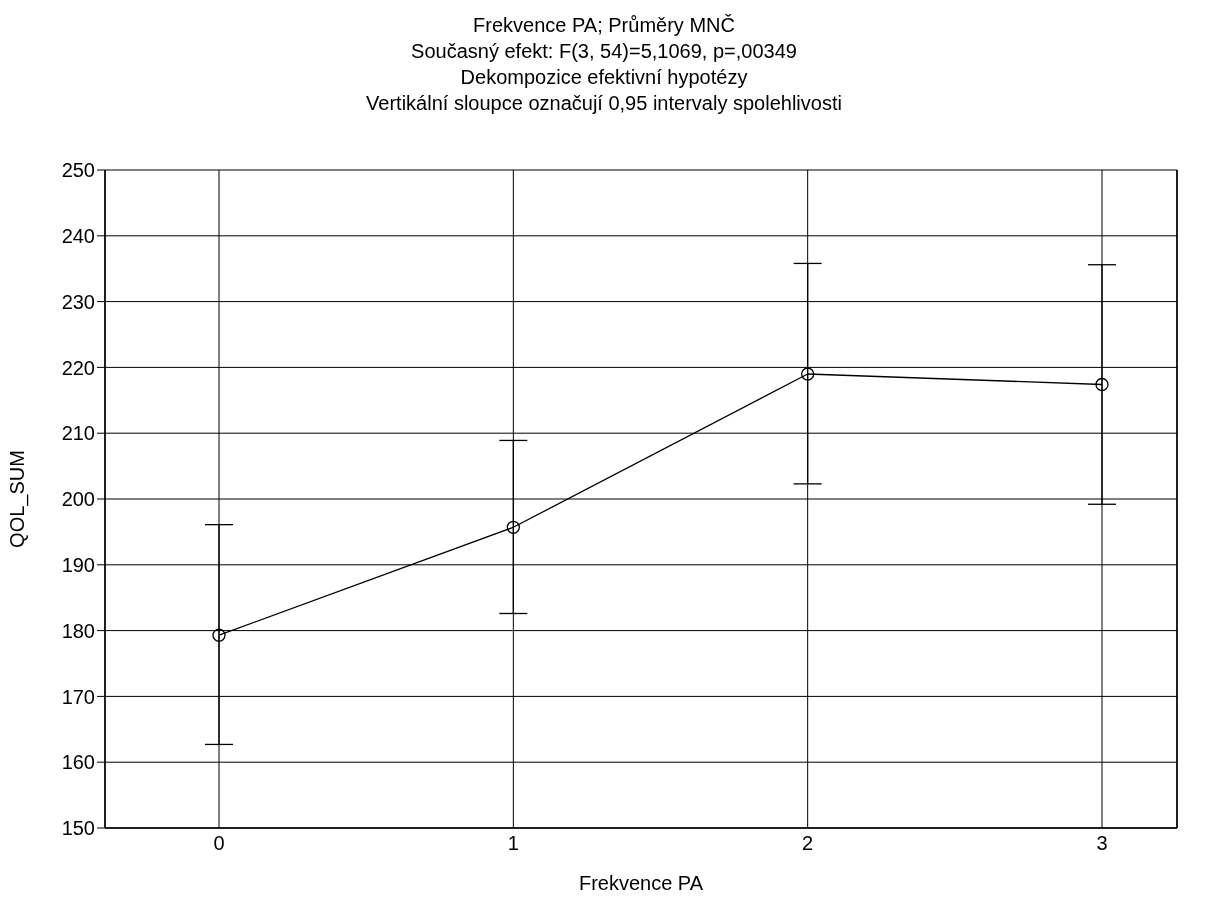 This screenshot has height=914, width=1208. I want to click on y-tick-label: 200, so click(78, 499).